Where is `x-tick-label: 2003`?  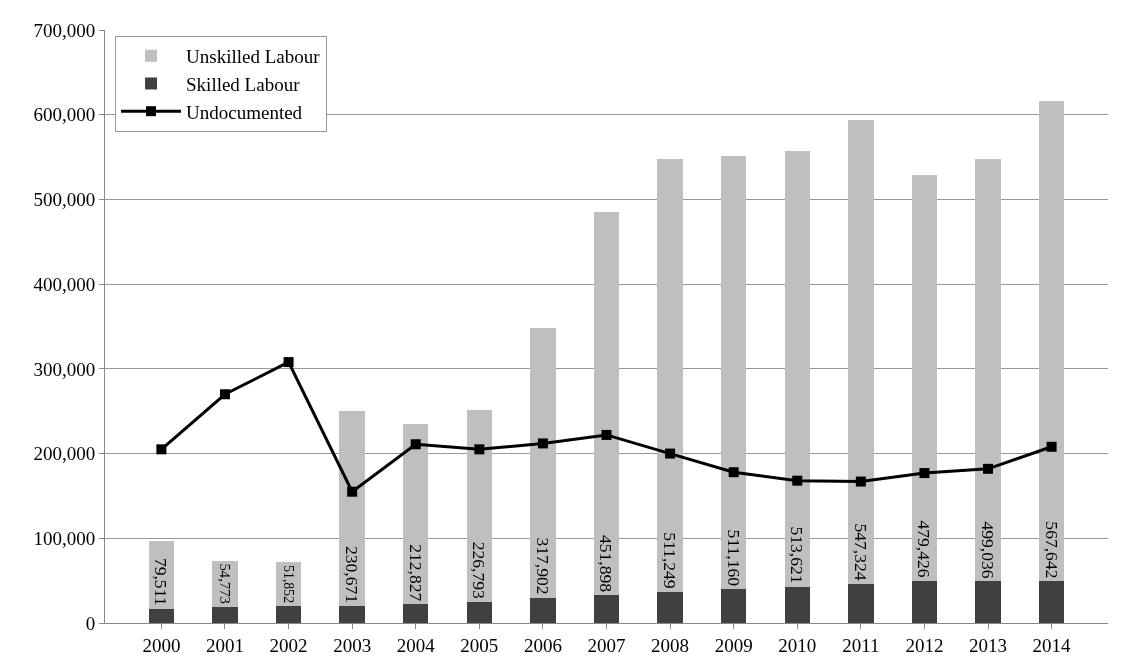 x-tick-label: 2003 is located at coordinates (352, 645).